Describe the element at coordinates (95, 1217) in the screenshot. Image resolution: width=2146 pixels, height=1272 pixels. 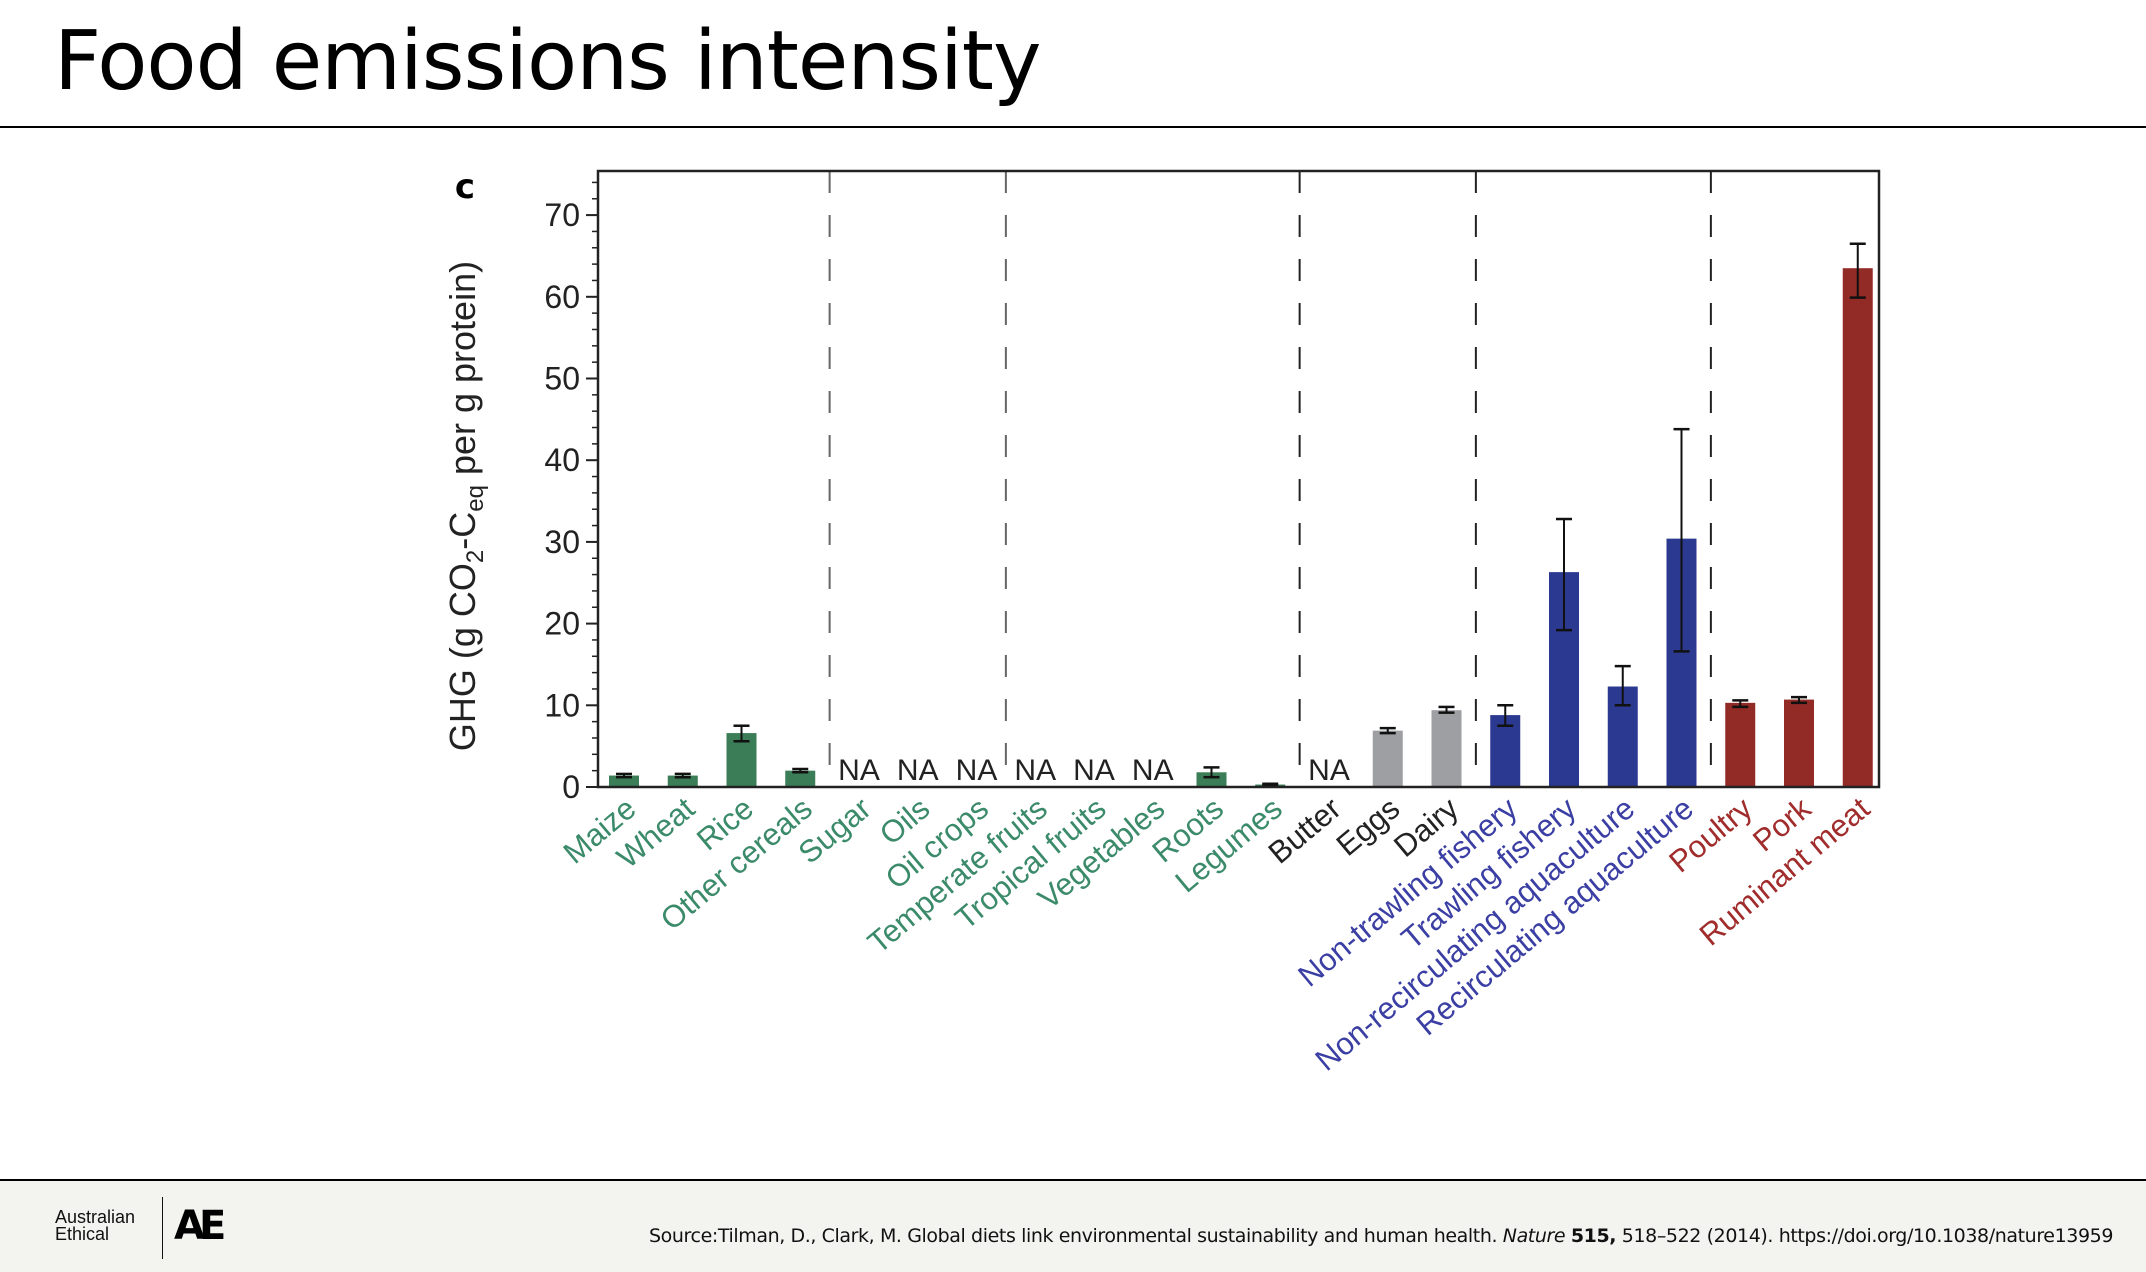
I see `logo-line1: Australian` at that location.